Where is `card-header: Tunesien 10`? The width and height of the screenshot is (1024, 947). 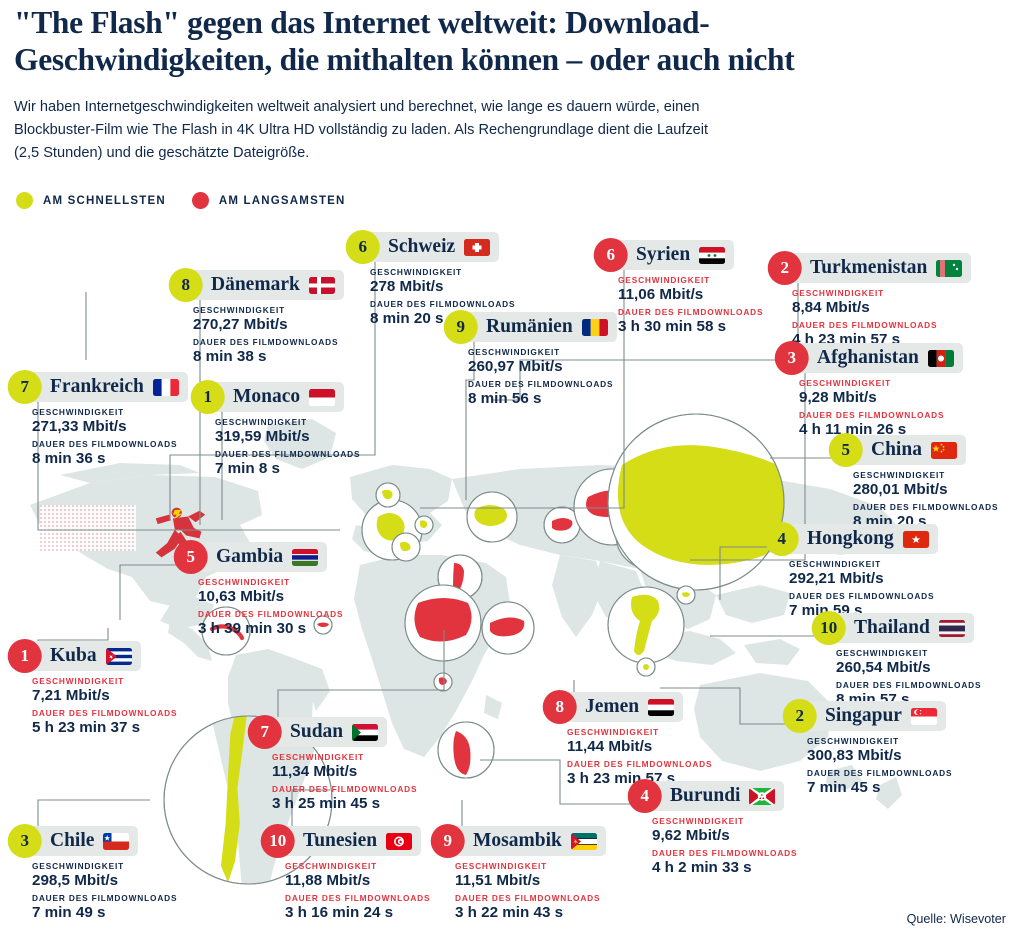
card-header: Tunesien 10 is located at coordinates (341, 841).